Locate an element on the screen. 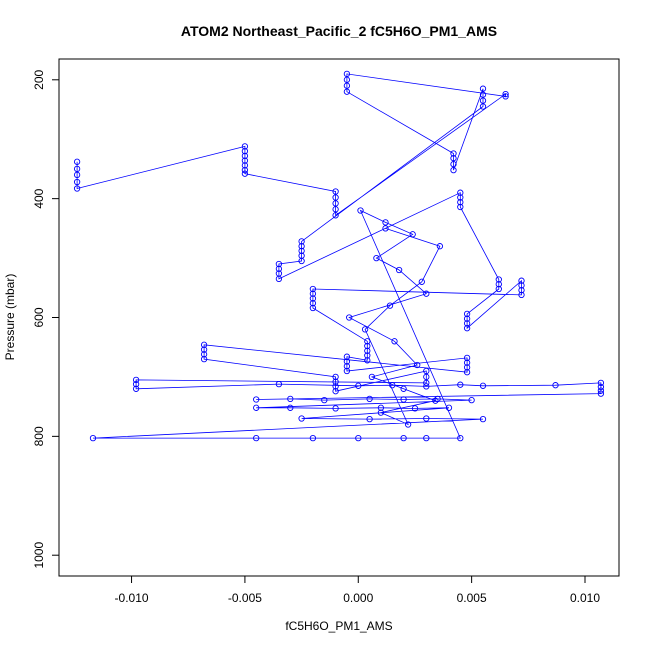 This screenshot has width=650, height=650. x-tick-label: 0.010 is located at coordinates (585, 598).